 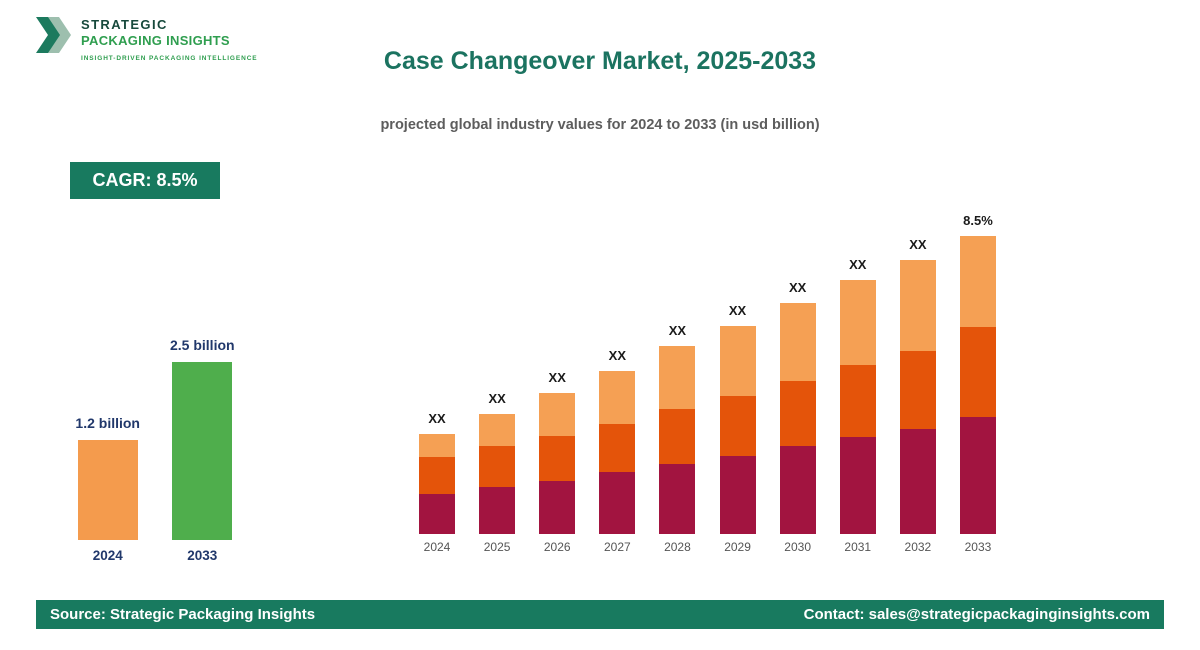 I want to click on logo-tagline: INSIGHT-DRIVEN PACKAGING INTELLIGENCE, so click(x=169, y=58).